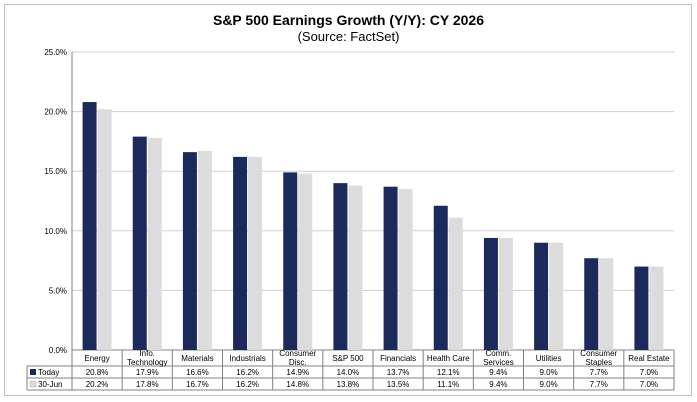  What do you see at coordinates (247, 358) in the screenshot?
I see `category-label: Industrials` at bounding box center [247, 358].